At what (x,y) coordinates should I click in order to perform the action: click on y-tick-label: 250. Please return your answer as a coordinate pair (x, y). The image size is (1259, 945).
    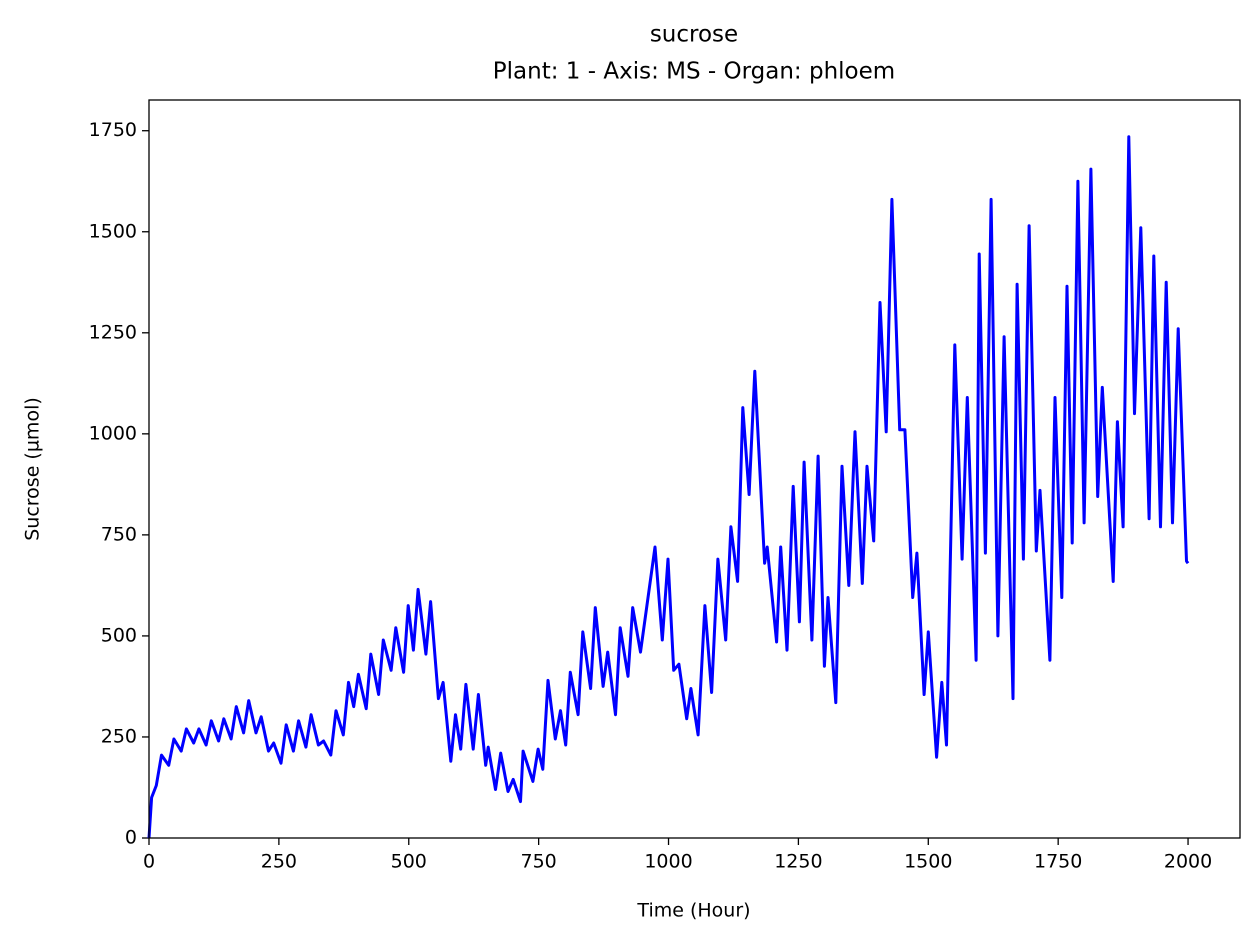
    Looking at the image, I should click on (119, 736).